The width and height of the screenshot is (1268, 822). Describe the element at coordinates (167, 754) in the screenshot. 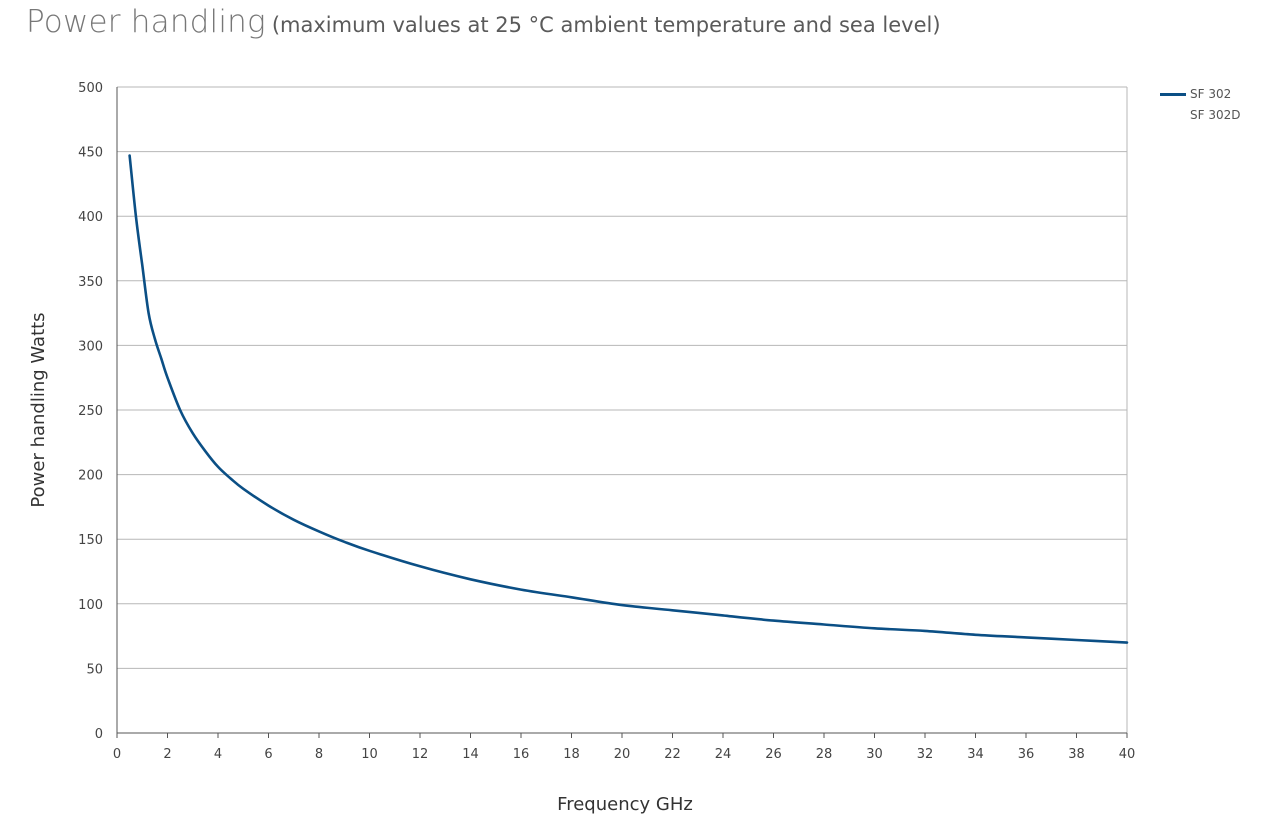

I see `x-tick-label-2: 2` at that location.